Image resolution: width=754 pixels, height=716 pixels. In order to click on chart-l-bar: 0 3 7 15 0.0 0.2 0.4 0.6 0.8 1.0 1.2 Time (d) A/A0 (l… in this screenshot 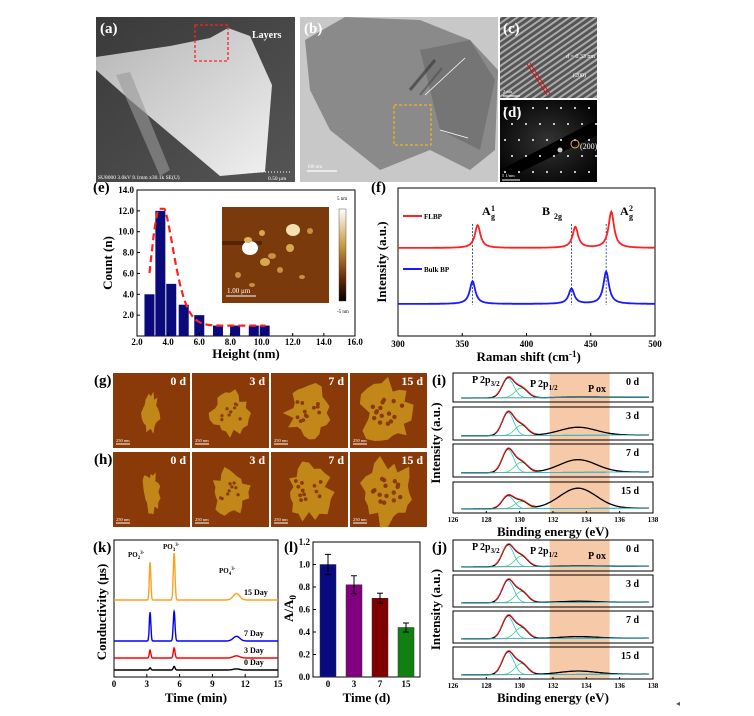, I will do `click(351, 621)`.